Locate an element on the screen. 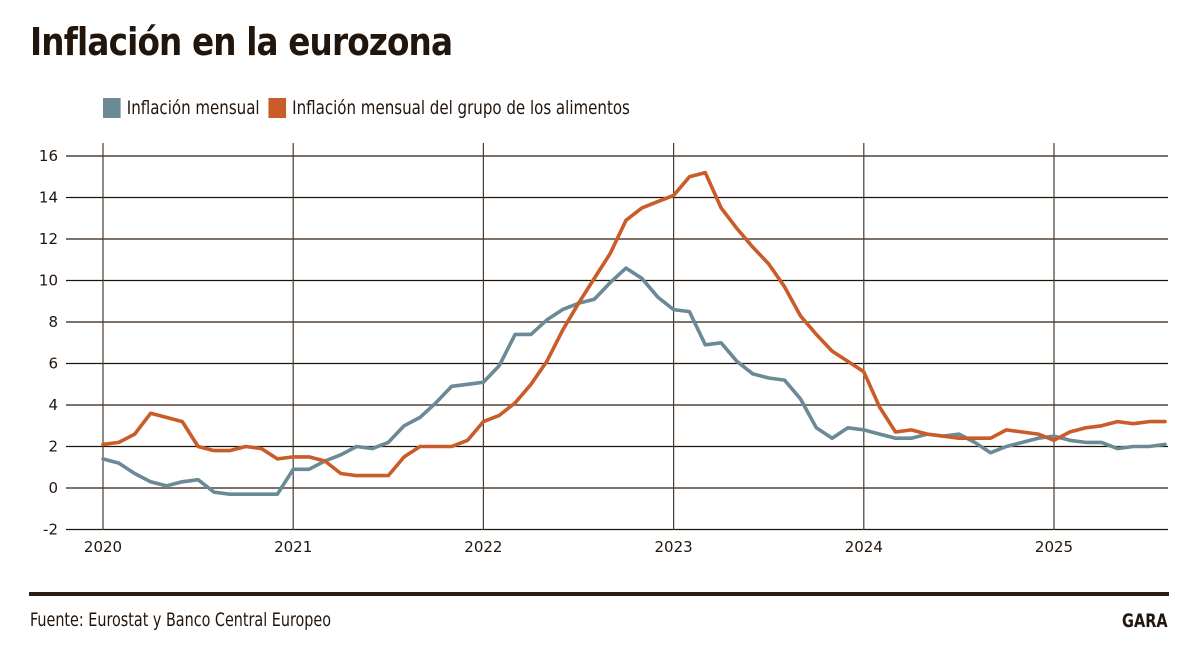  brand-logo: GARA is located at coordinates (1145, 621).